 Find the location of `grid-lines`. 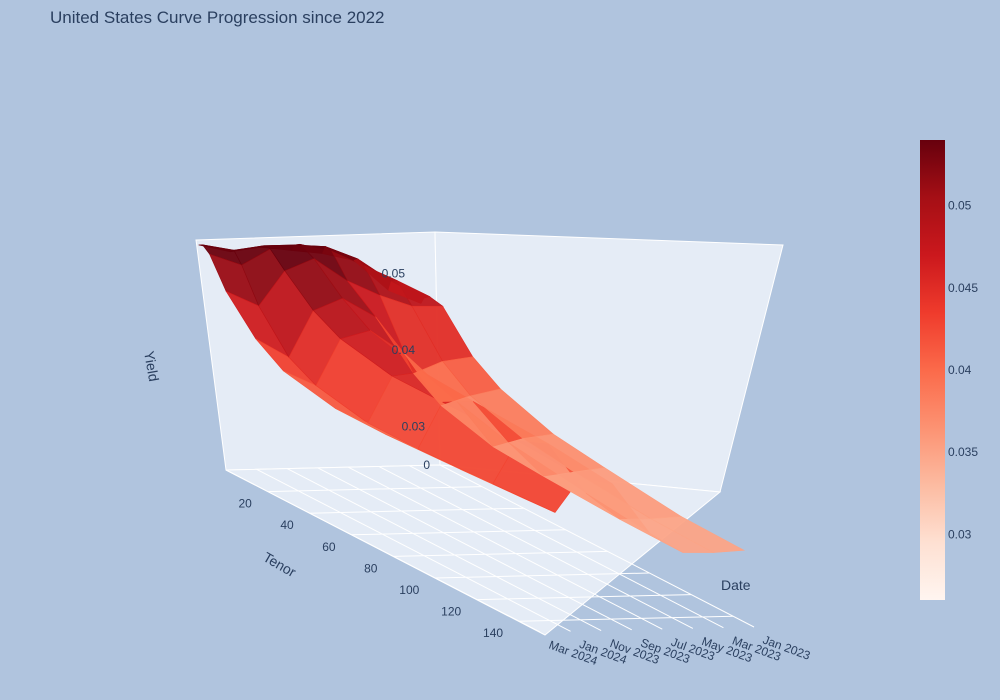

grid-lines is located at coordinates (490, 548).